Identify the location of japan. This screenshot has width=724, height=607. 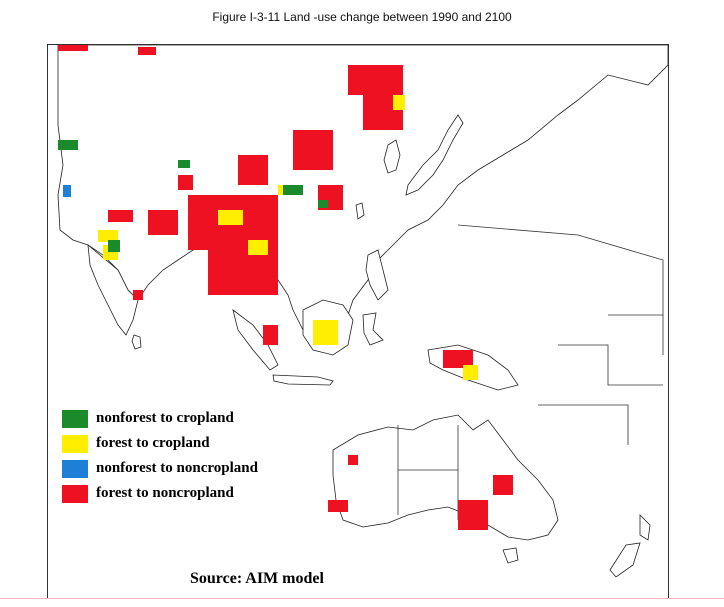
(434, 155).